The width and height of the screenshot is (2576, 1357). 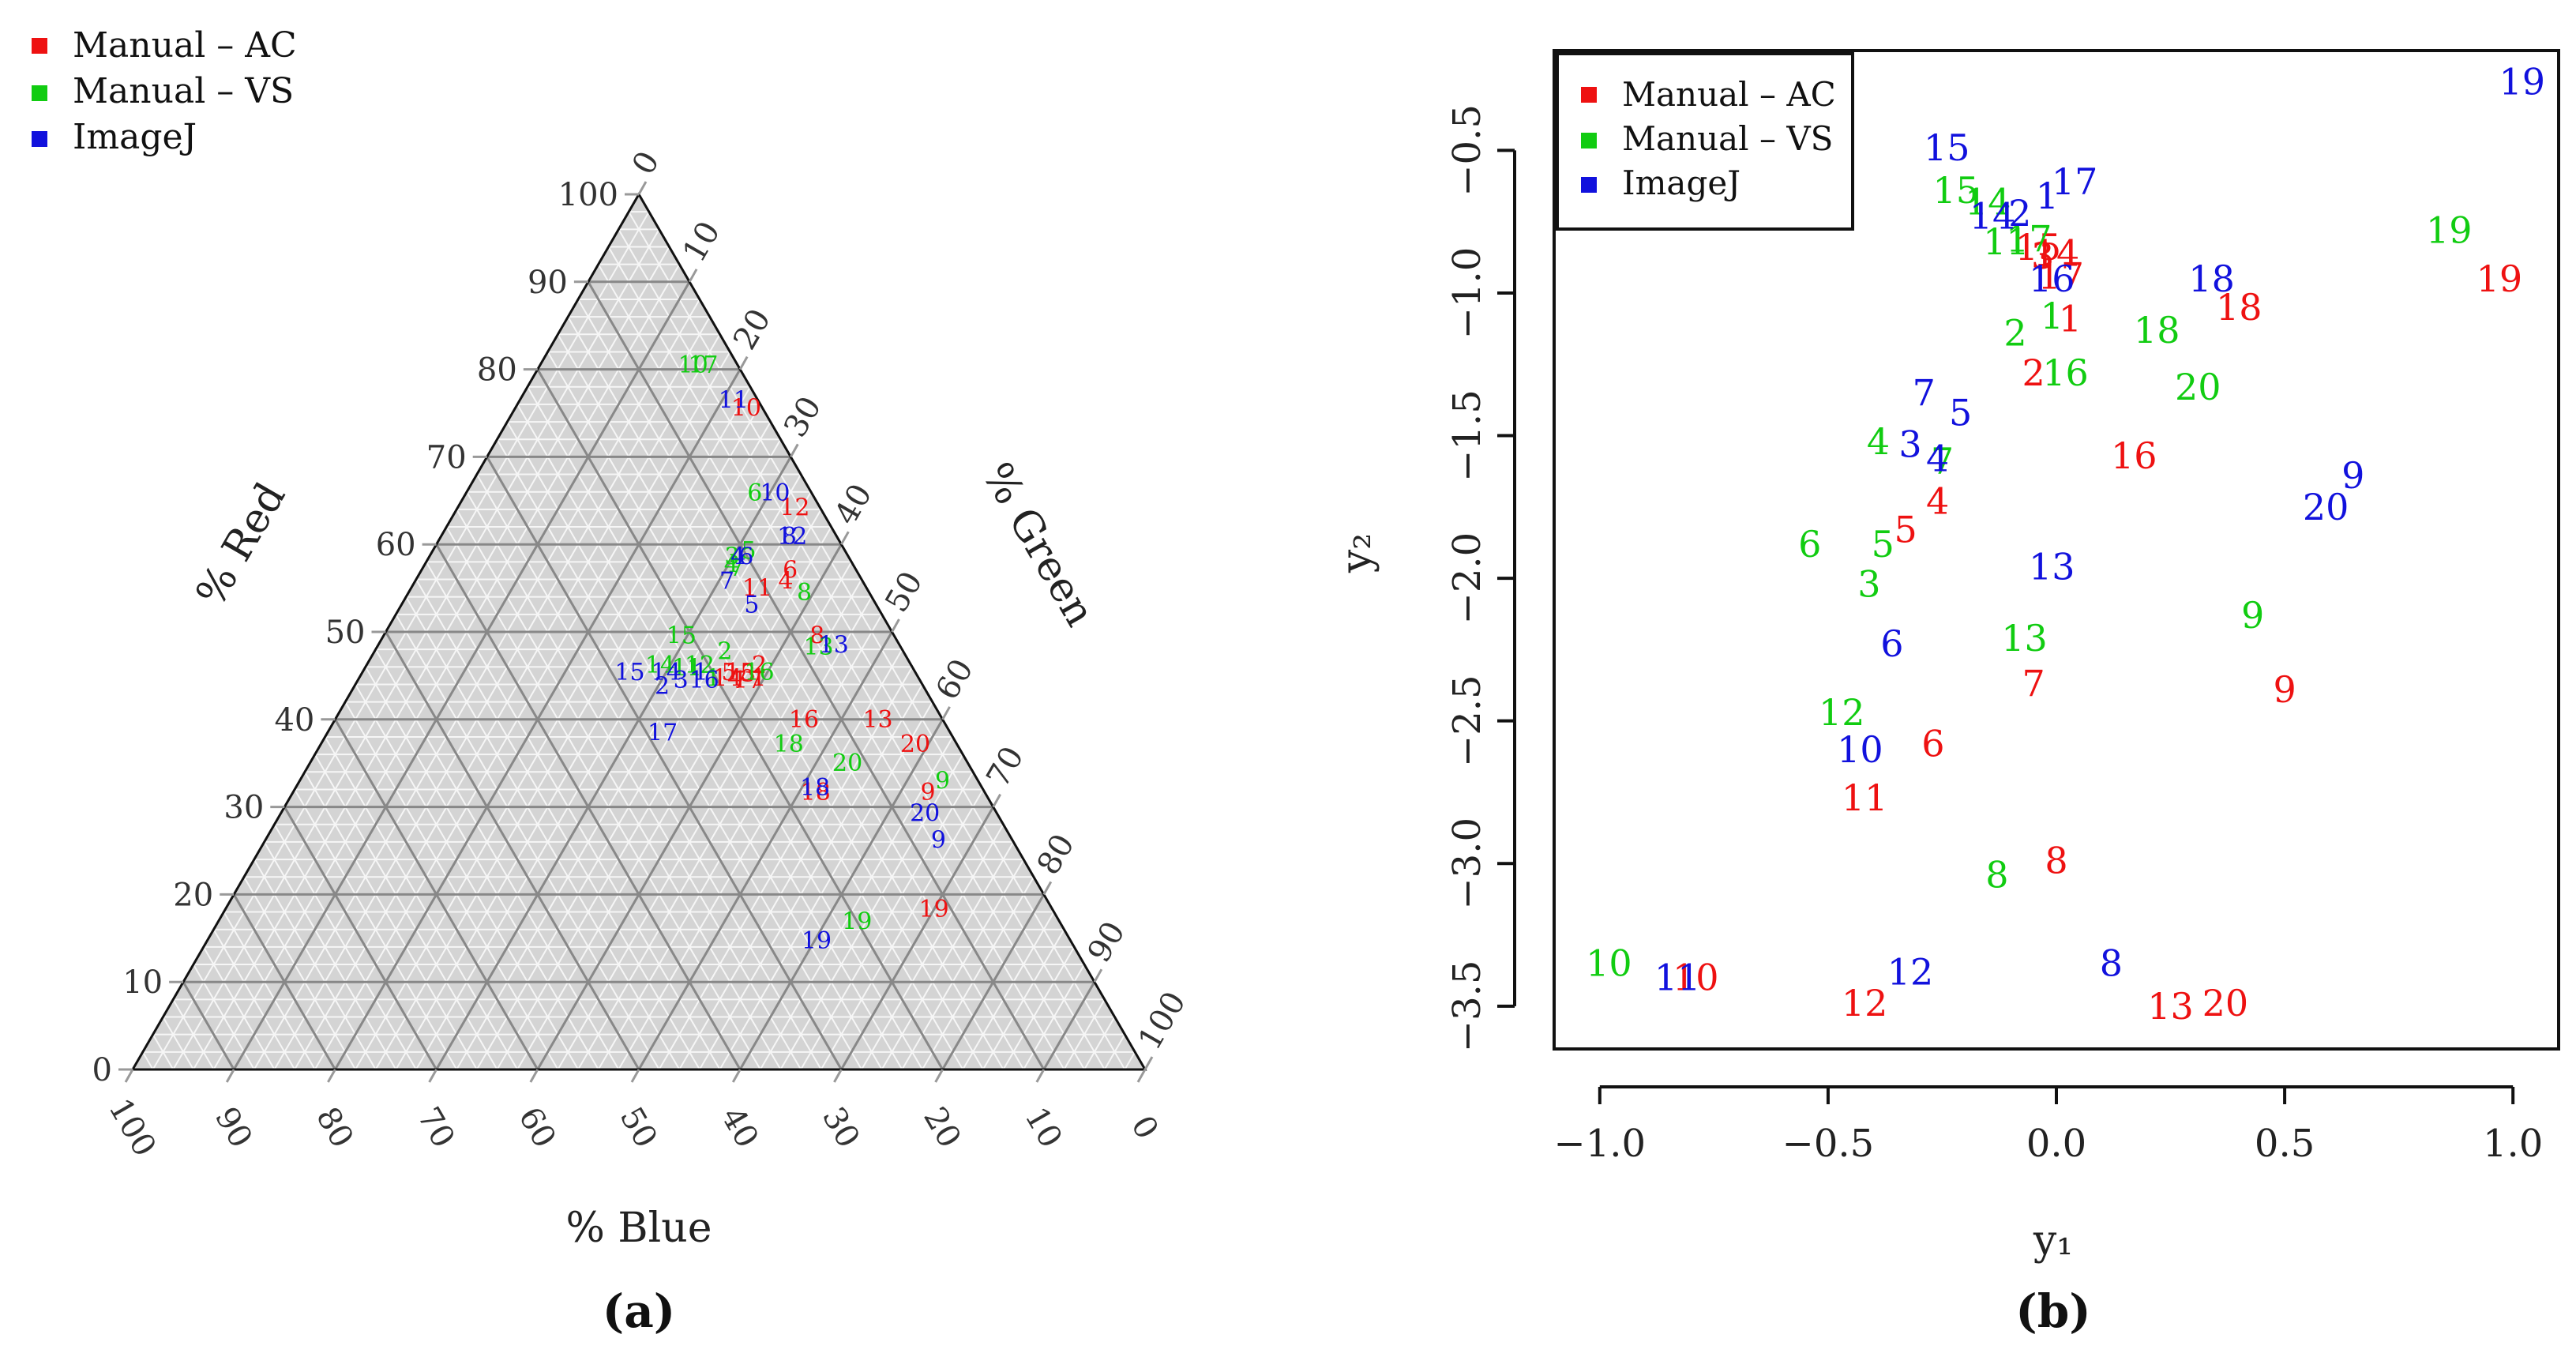 I want to click on ternary-point: 4, so click(x=737, y=557).